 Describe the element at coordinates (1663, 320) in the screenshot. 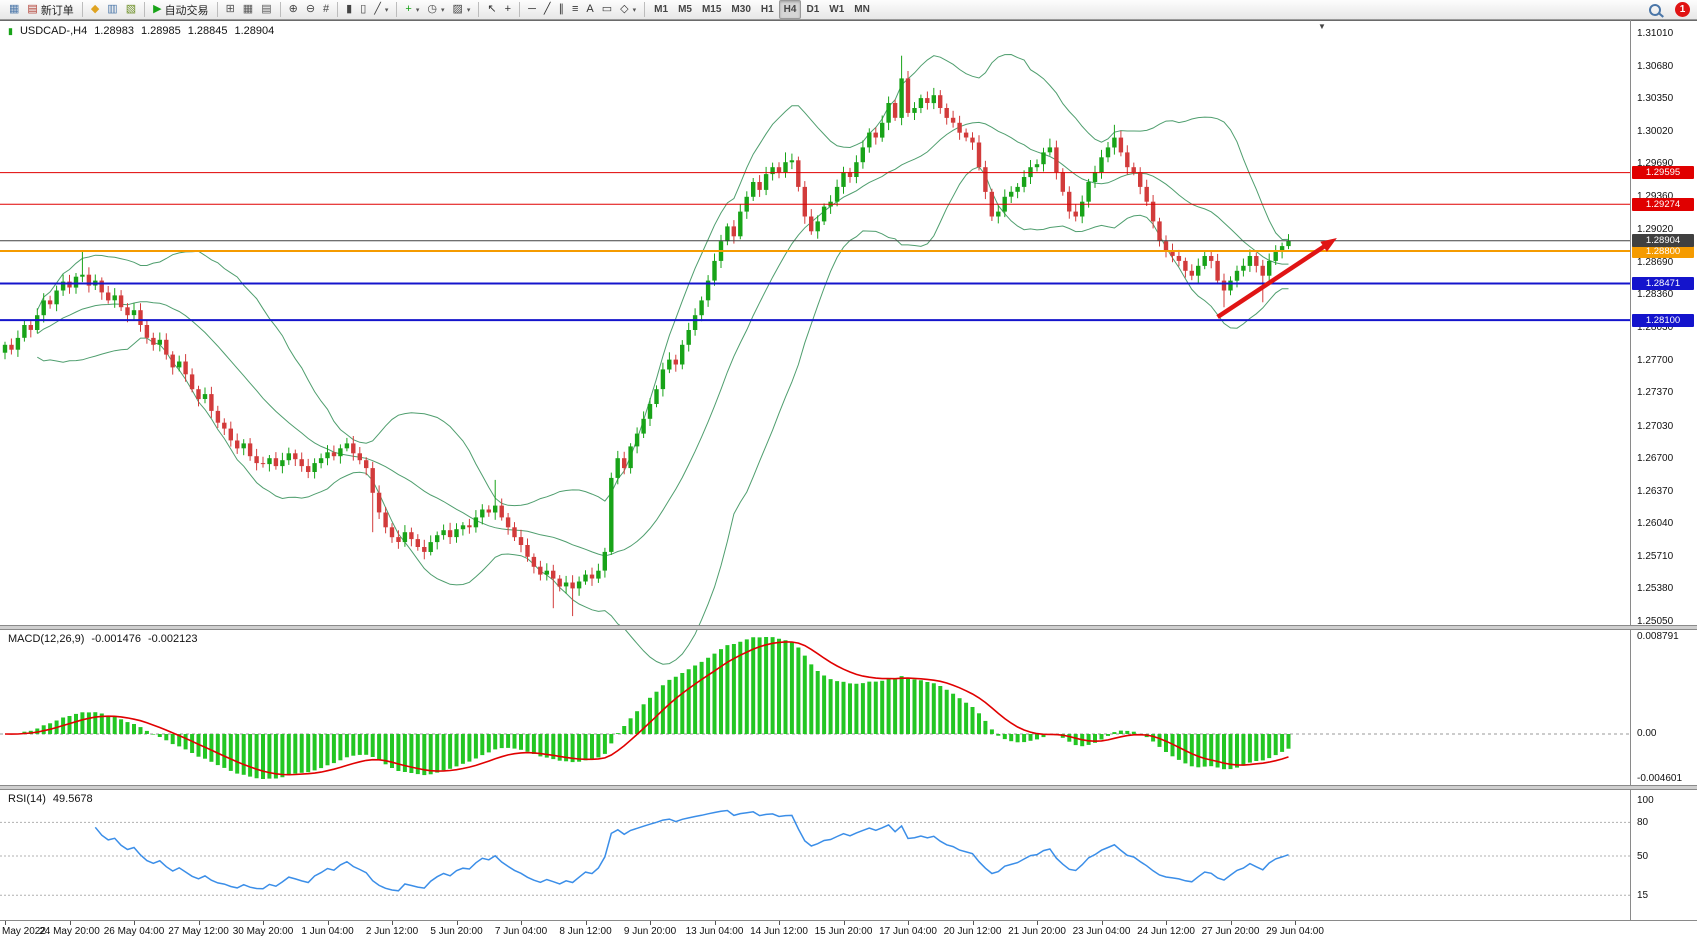

I see `price-tag-support-lower: 1.28100` at that location.